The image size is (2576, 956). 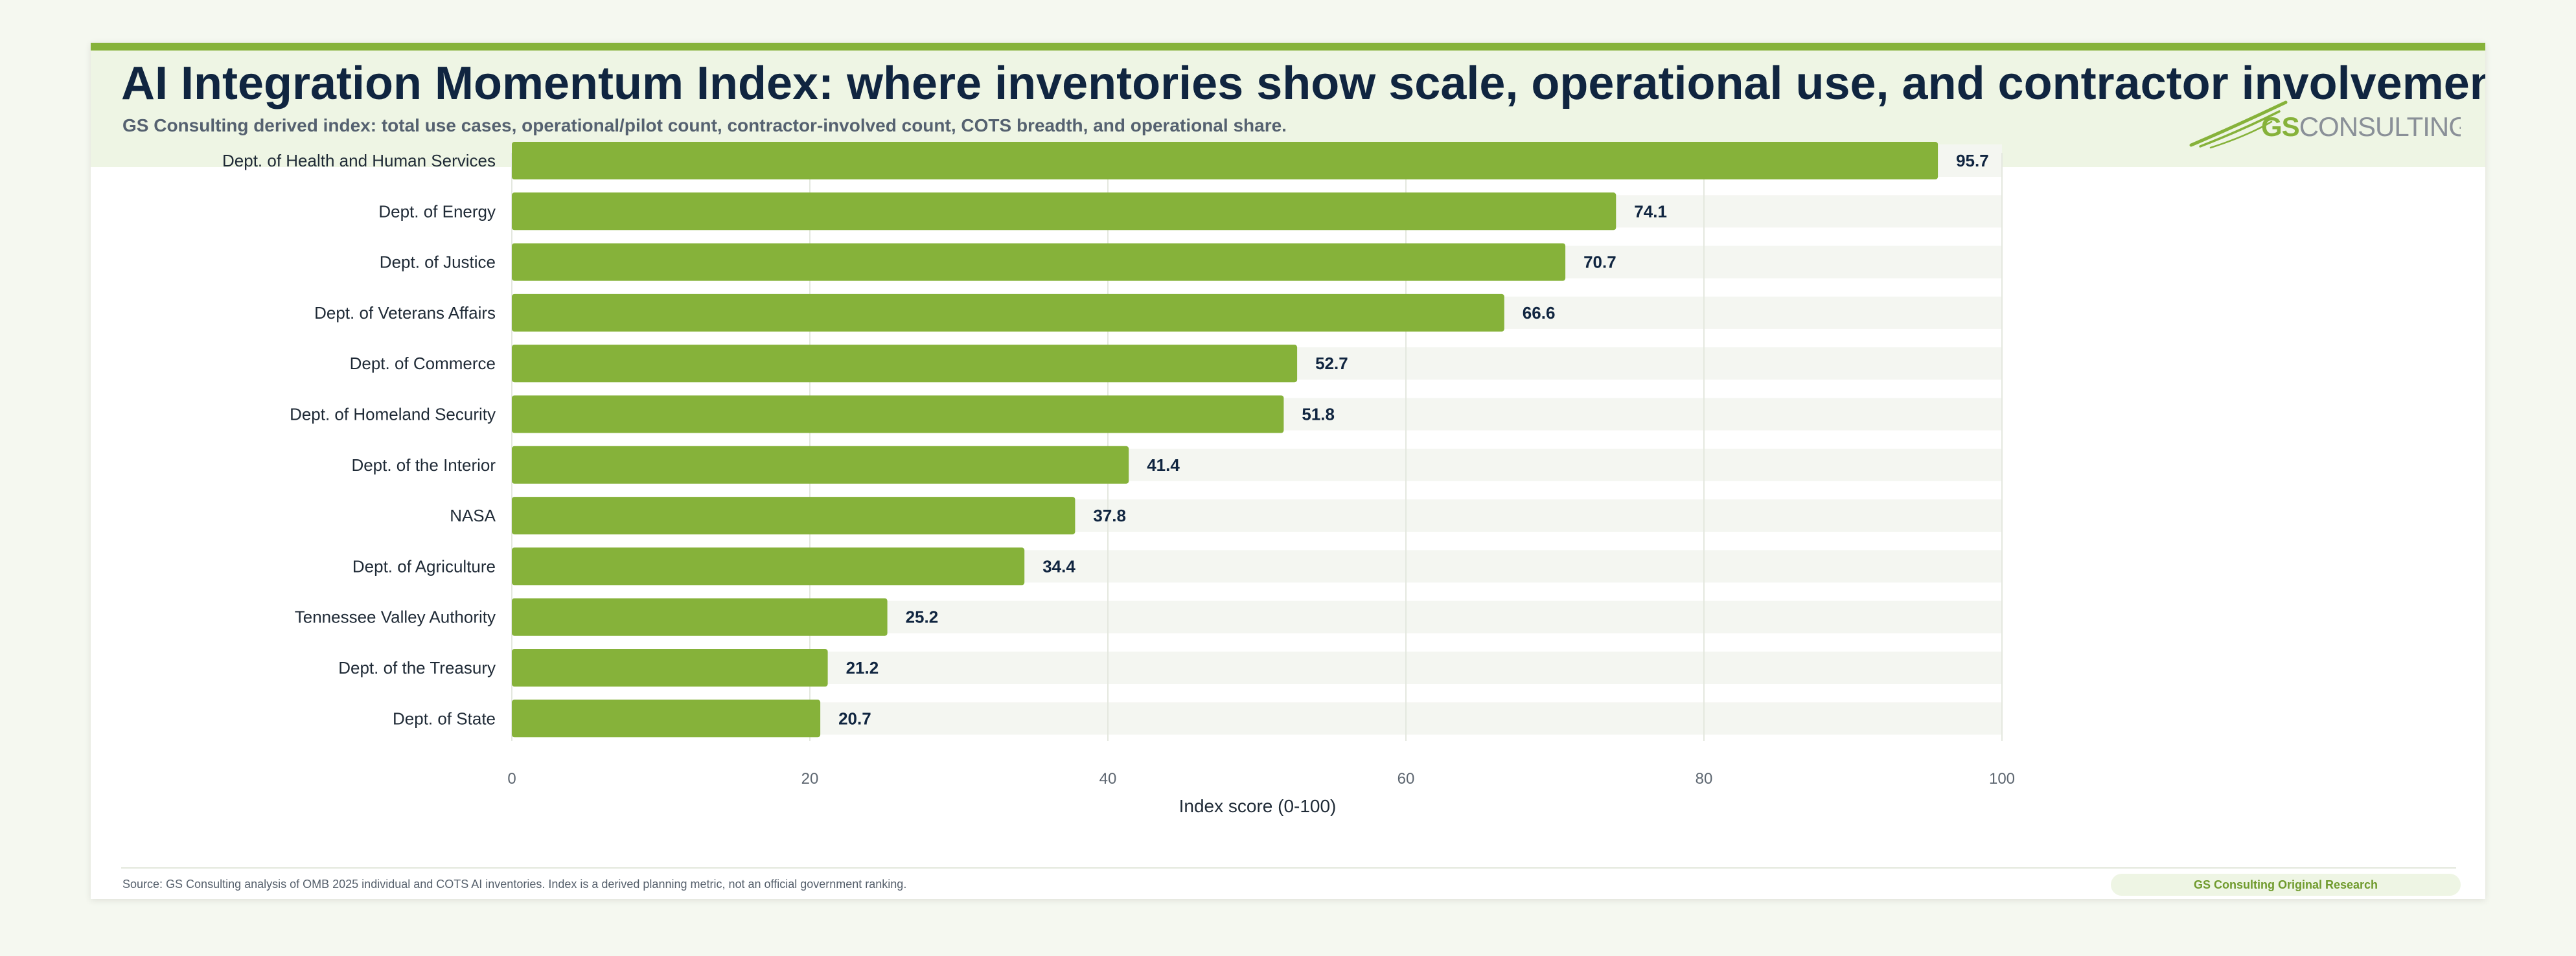 What do you see at coordinates (1288, 868) in the screenshot?
I see `footer-divider` at bounding box center [1288, 868].